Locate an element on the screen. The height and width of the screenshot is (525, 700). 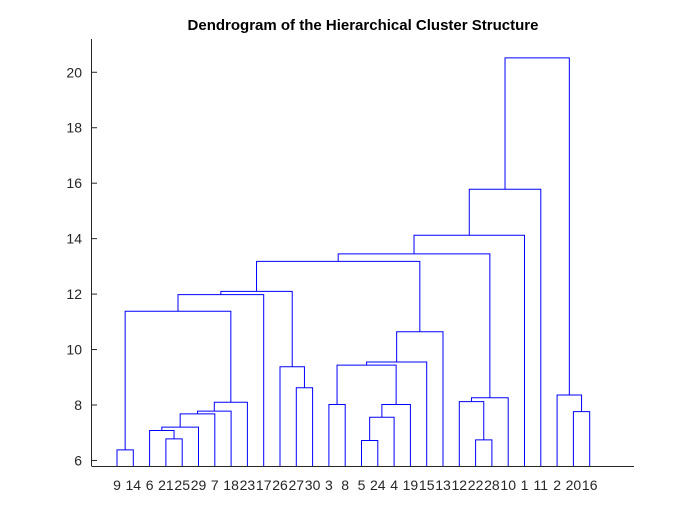
leaf-label: 7 is located at coordinates (215, 485).